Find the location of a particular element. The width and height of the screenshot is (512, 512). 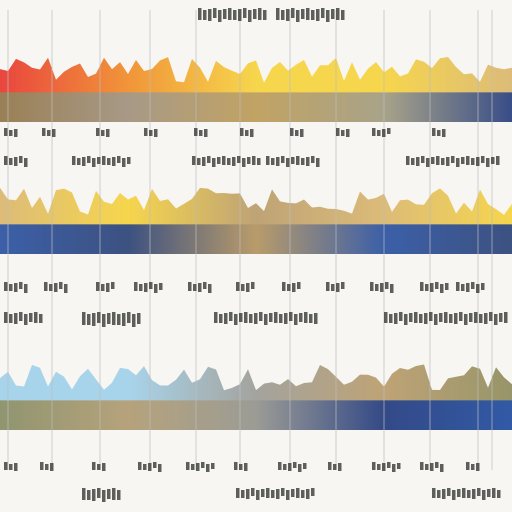

ground-strip is located at coordinates (256, 107).